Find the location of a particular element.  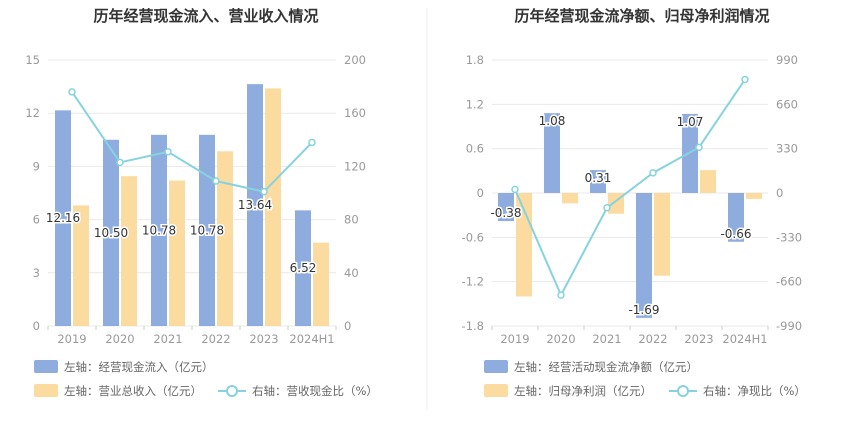

legend-item-secondary: 左轴：归母净利润（亿元） is located at coordinates (568, 391).